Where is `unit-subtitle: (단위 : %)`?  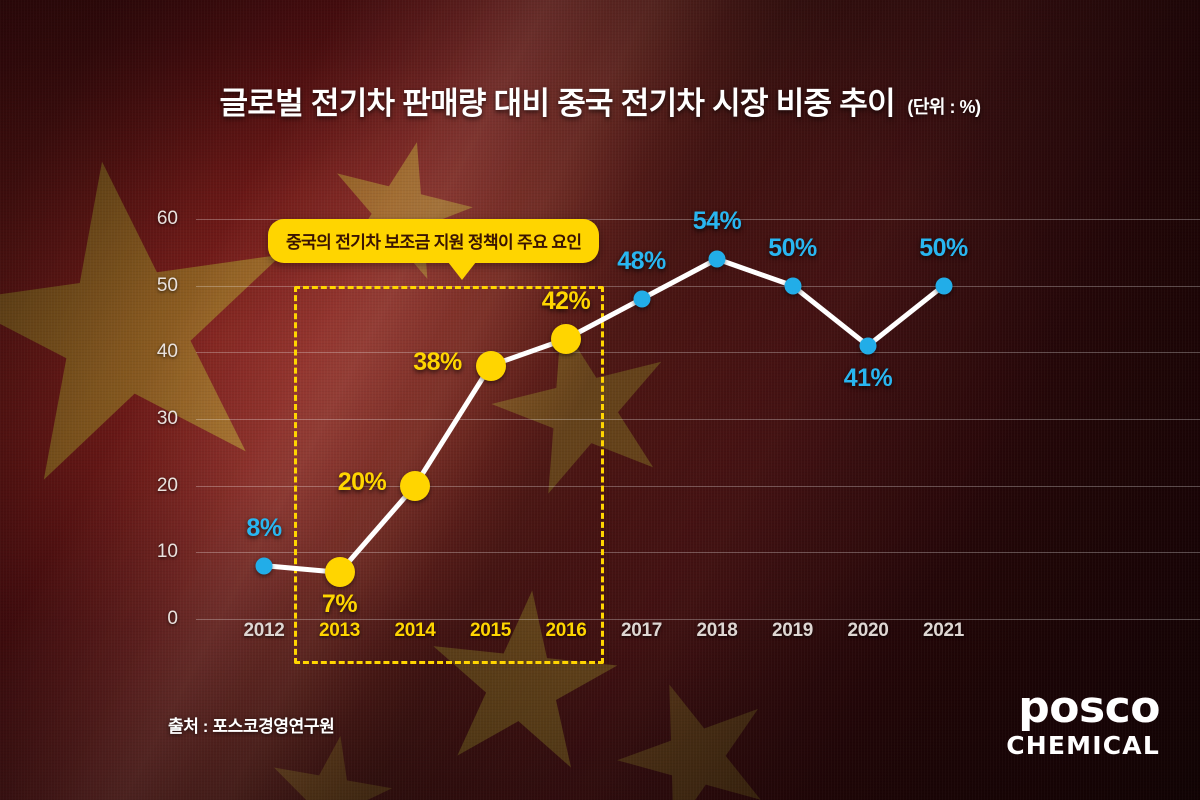 unit-subtitle: (단위 : %) is located at coordinates (944, 107).